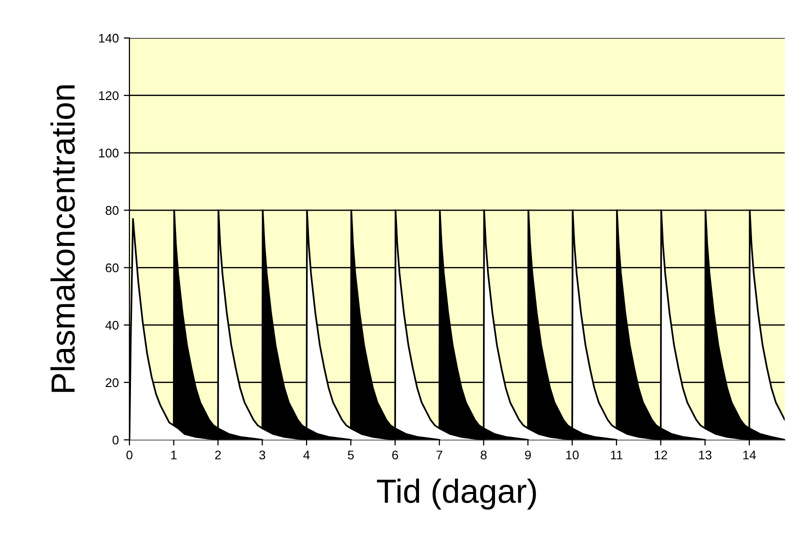  I want to click on x-tick-label: 14, so click(749, 455).